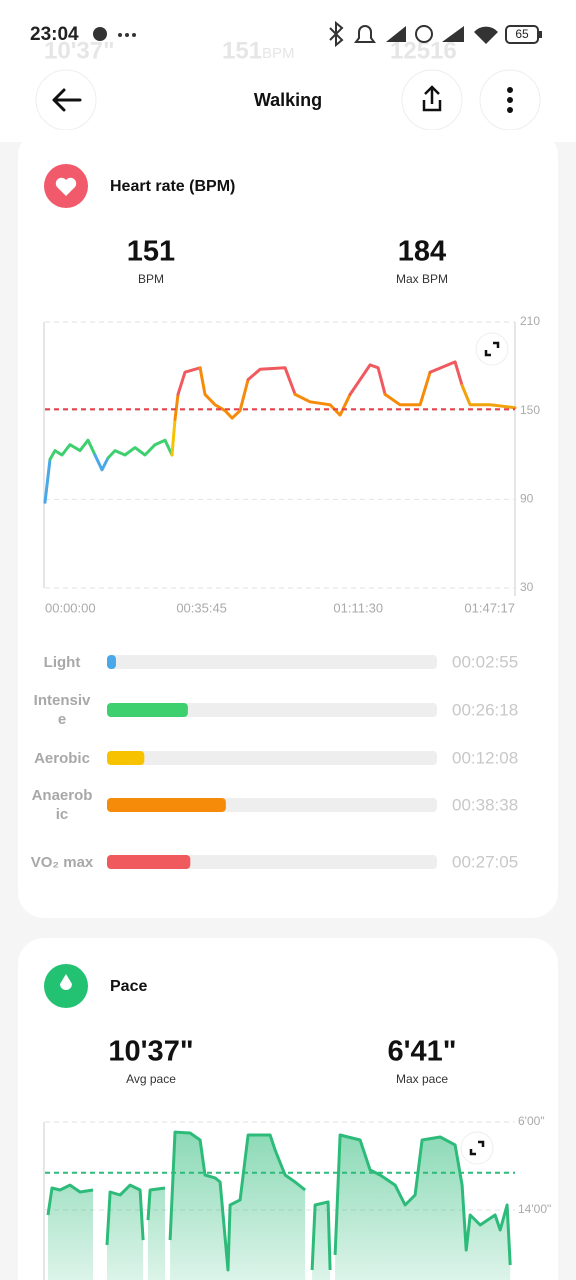  What do you see at coordinates (62, 758) in the screenshot?
I see `zone-label: Aerobic` at bounding box center [62, 758].